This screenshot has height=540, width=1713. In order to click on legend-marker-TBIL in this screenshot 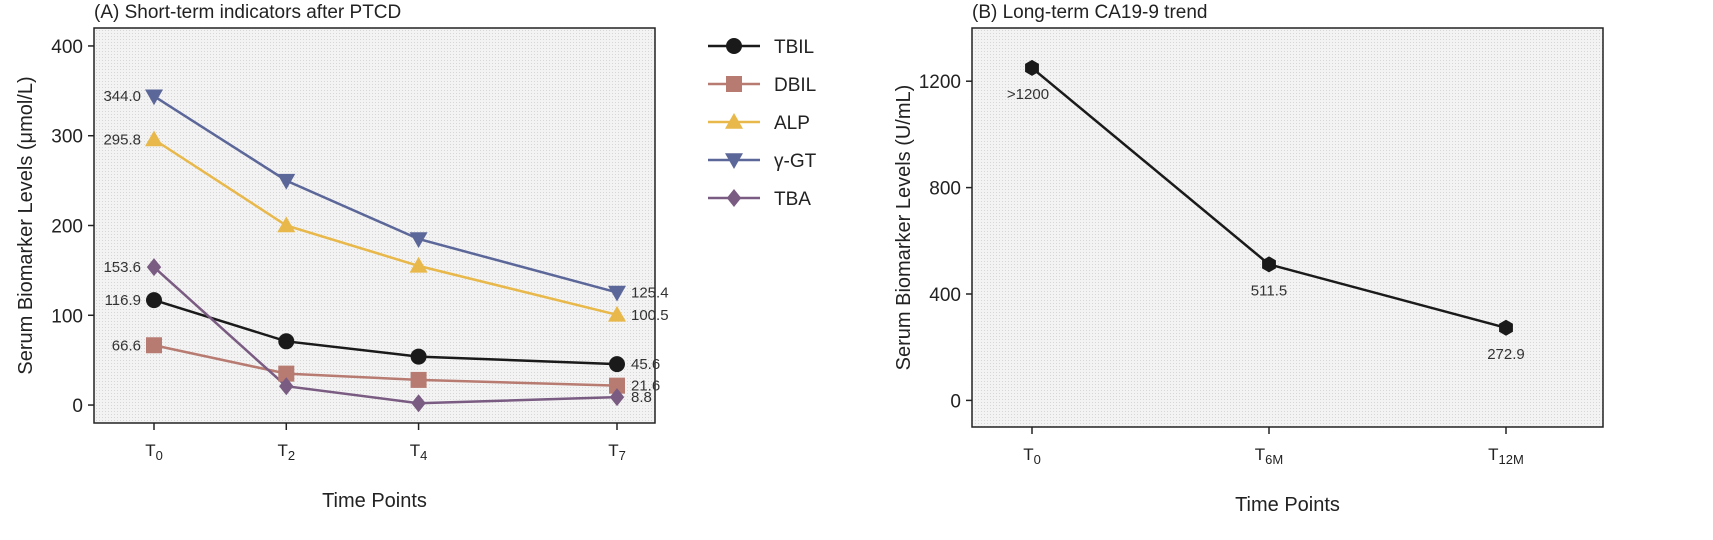, I will do `click(734, 46)`.